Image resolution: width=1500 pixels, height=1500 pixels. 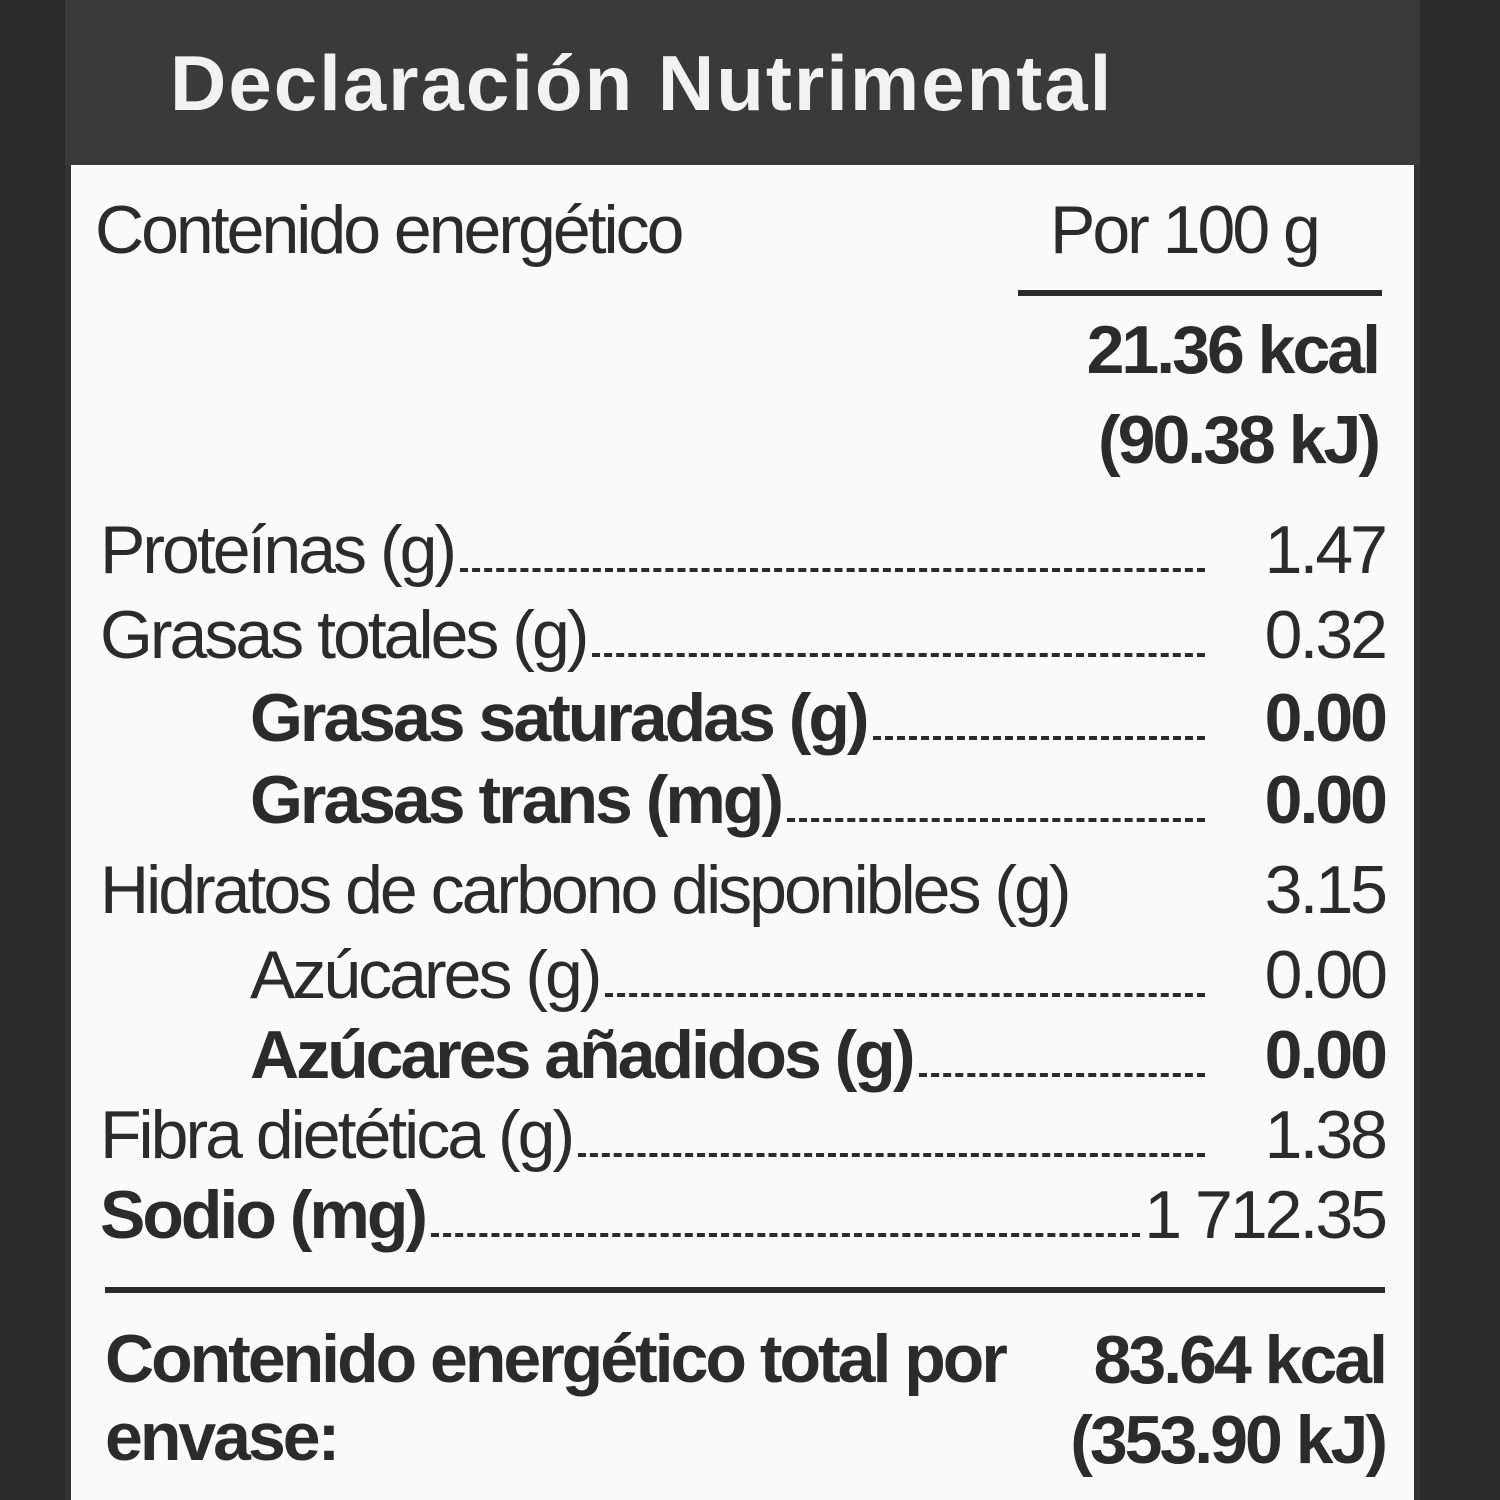 I want to click on energy-kcal: 21.36 kcal, so click(x=1233, y=350).